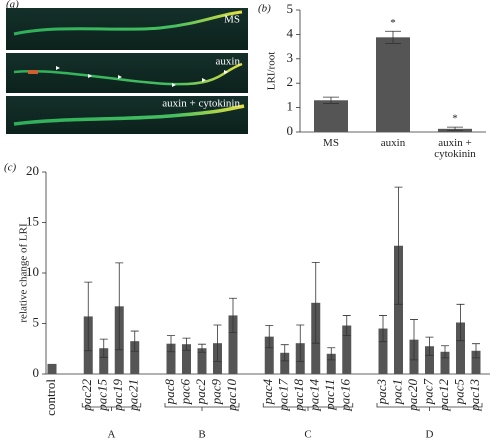 This screenshot has height=443, width=494. Describe the element at coordinates (86, 395) in the screenshot. I see `x-tick-label: pac22` at that location.